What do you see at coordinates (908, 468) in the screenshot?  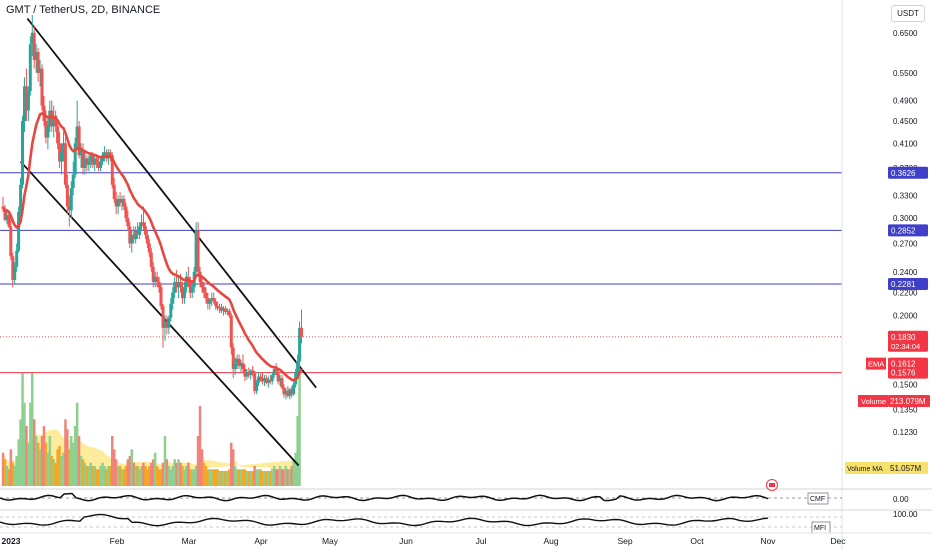 I see `volume-ma-value-bg` at bounding box center [908, 468].